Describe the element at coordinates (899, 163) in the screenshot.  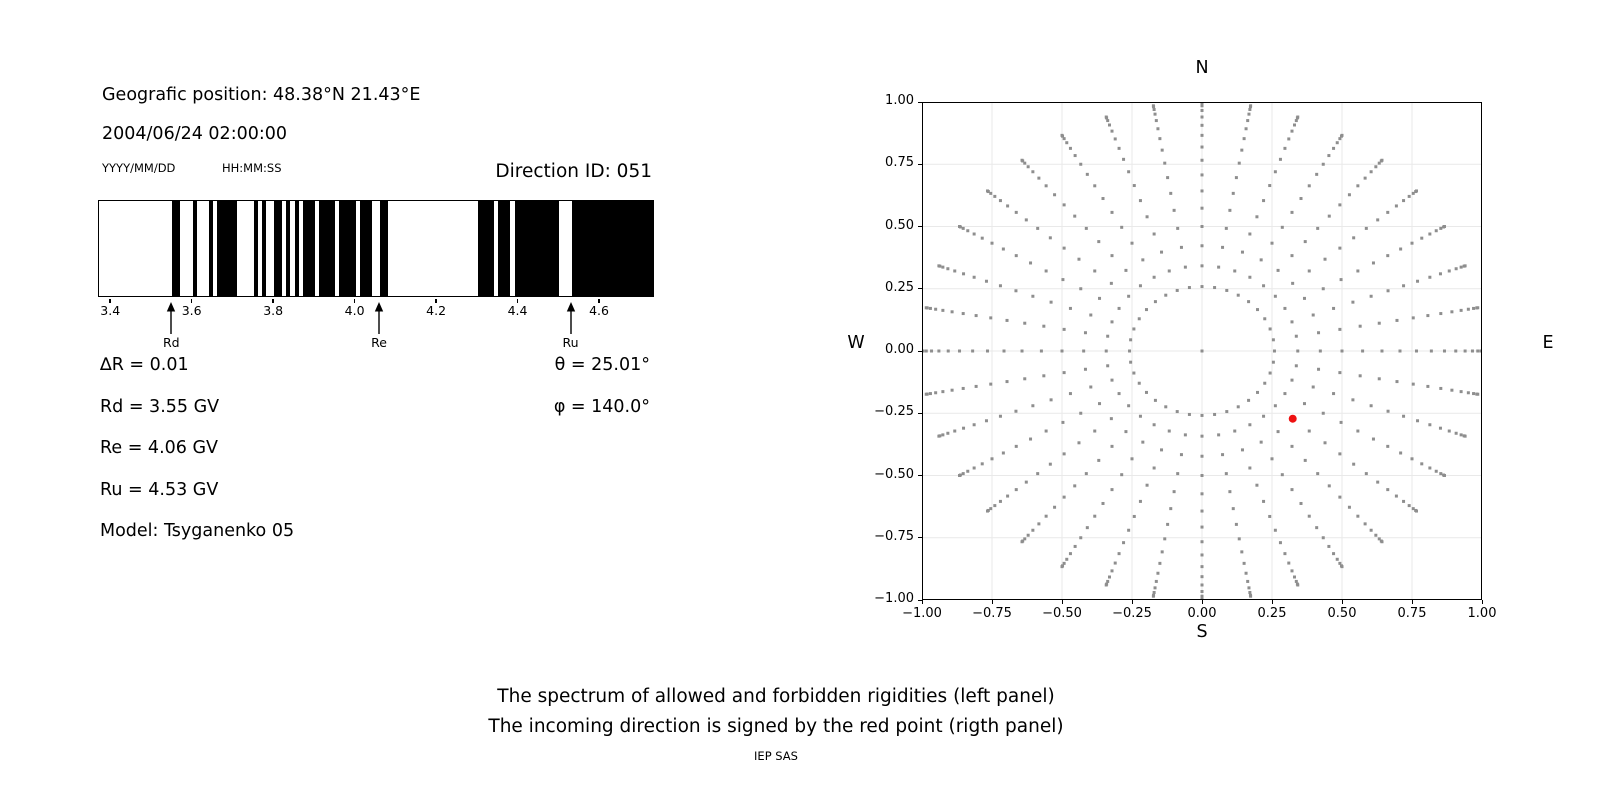
I see `y-tick-label: 0.75` at that location.